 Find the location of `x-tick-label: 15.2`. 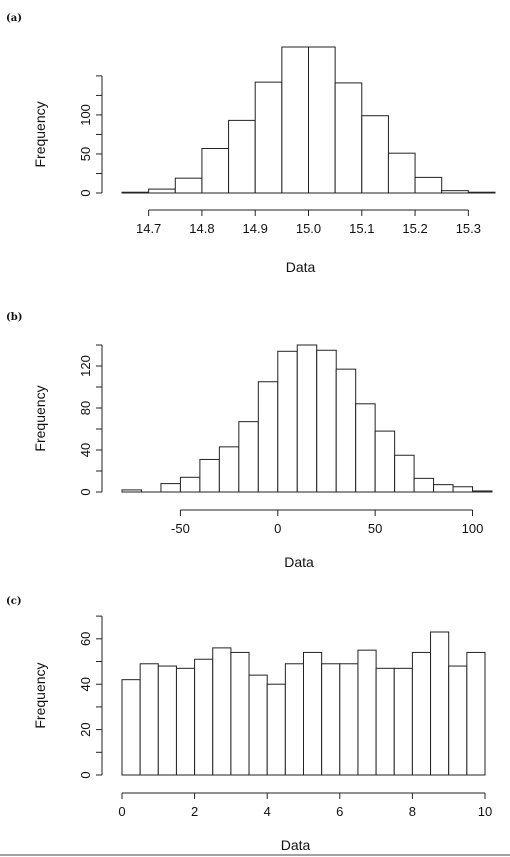

x-tick-label: 15.2 is located at coordinates (414, 228).